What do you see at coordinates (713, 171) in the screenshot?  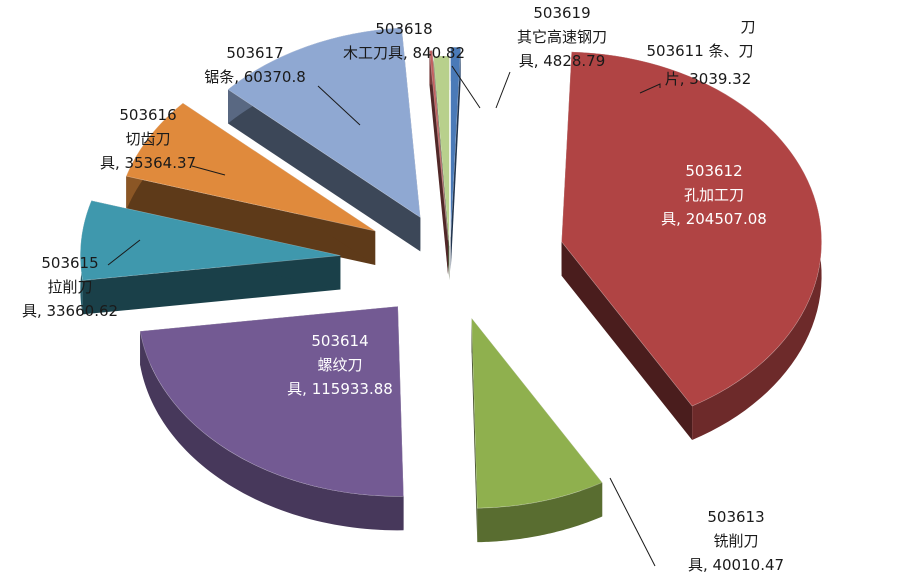 I see `slice-label-line-503612-0: 503612` at bounding box center [713, 171].